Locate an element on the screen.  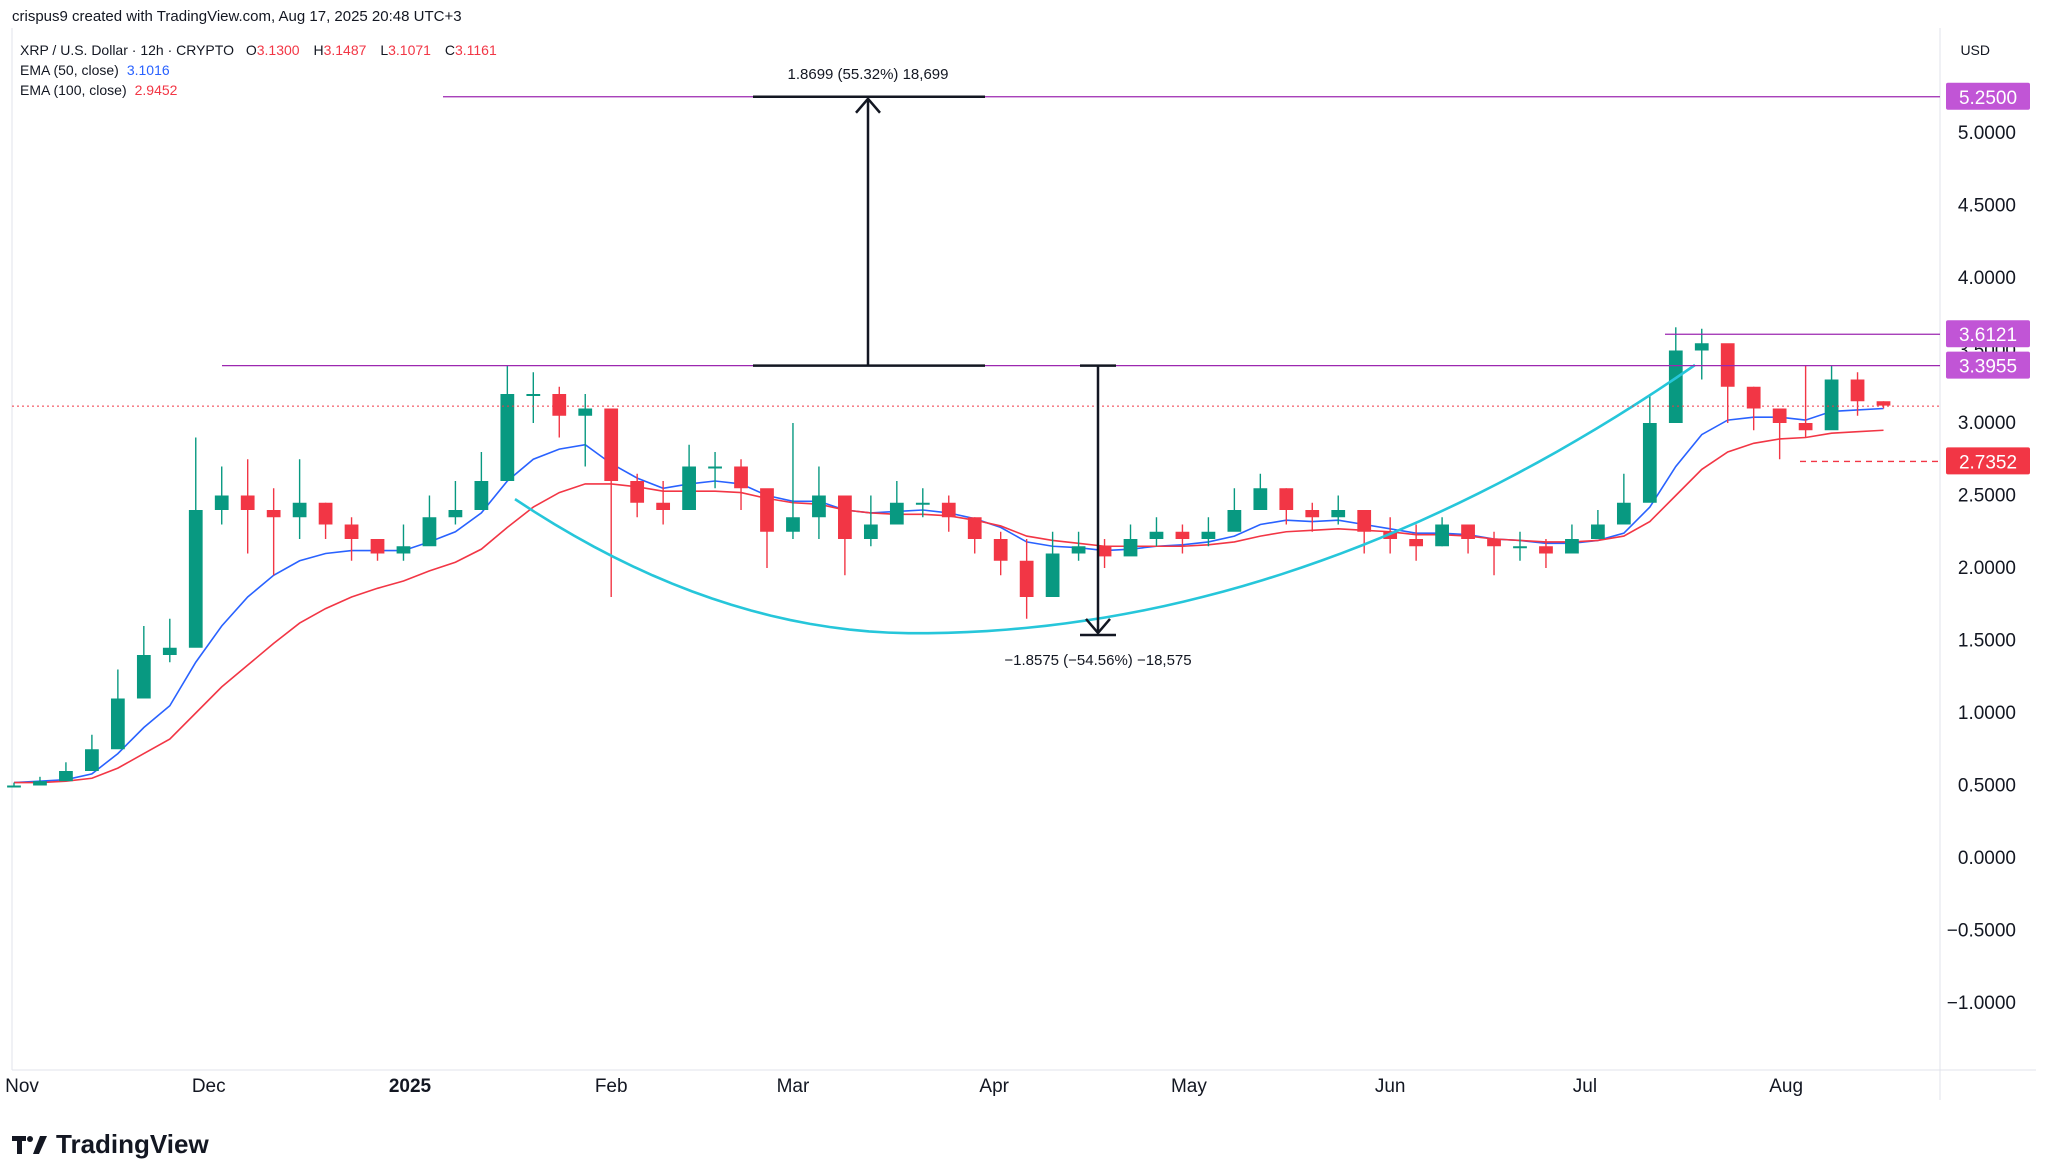
low-label: L is located at coordinates (384, 50).